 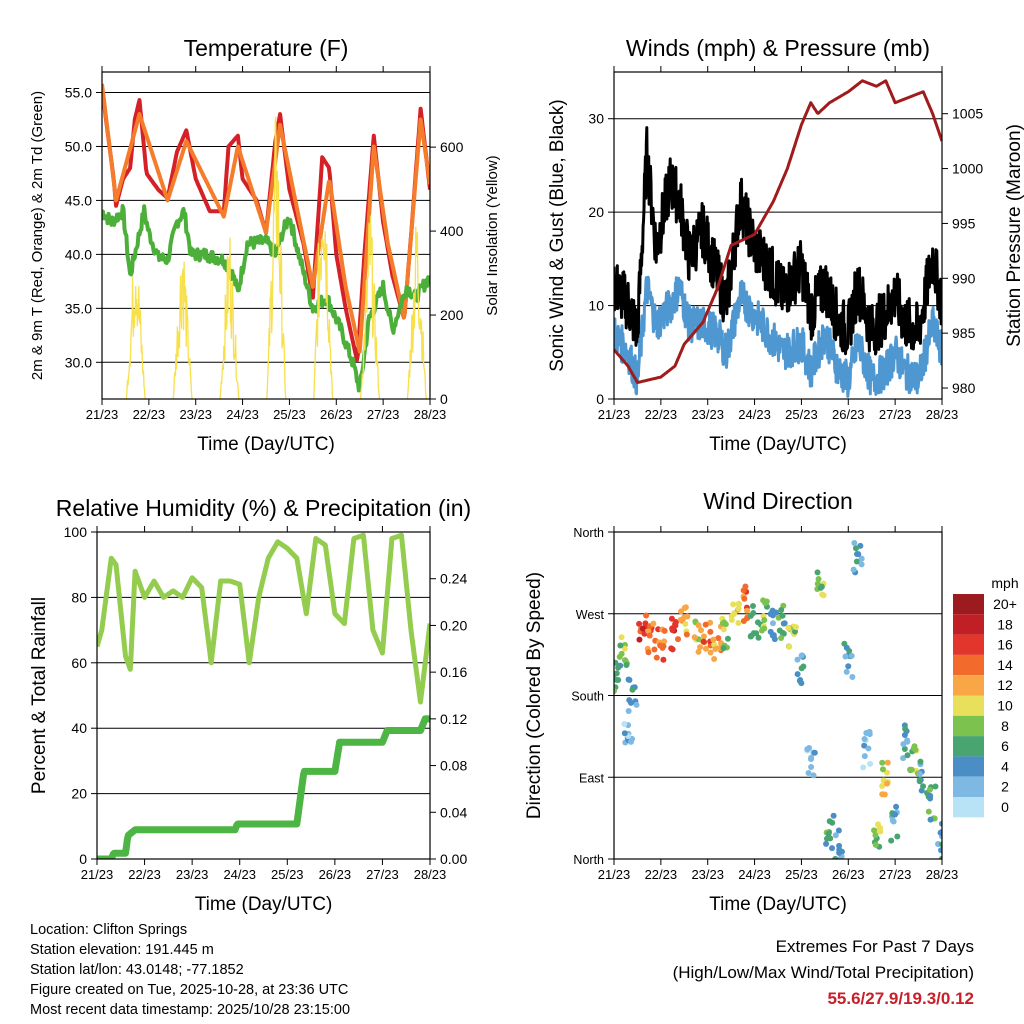 I want to click on x-tick-label: 25/23, so click(x=289, y=414).